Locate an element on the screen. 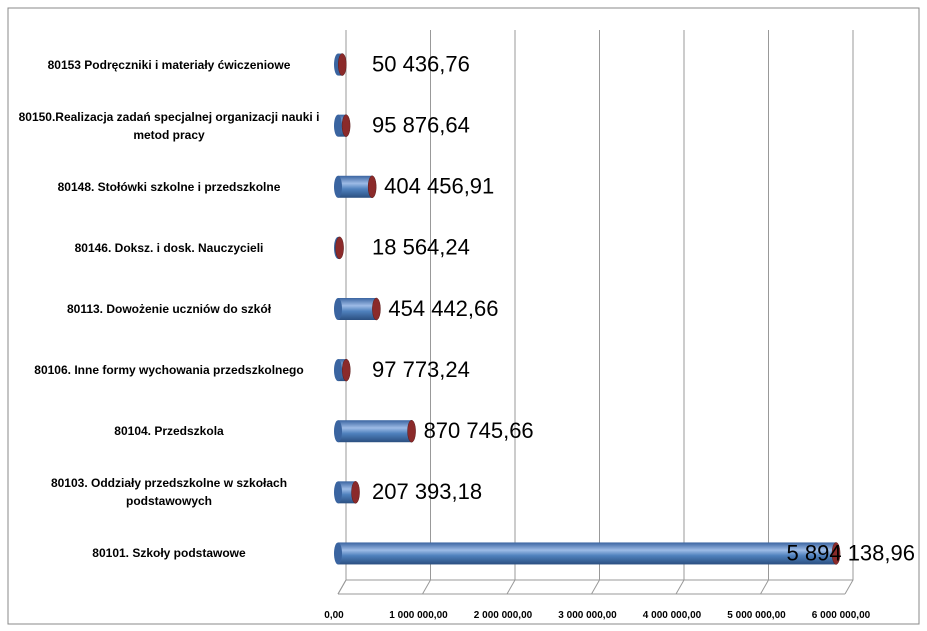 The width and height of the screenshot is (927, 631). x-tick-label: 1 000 000,00 is located at coordinates (418, 615).